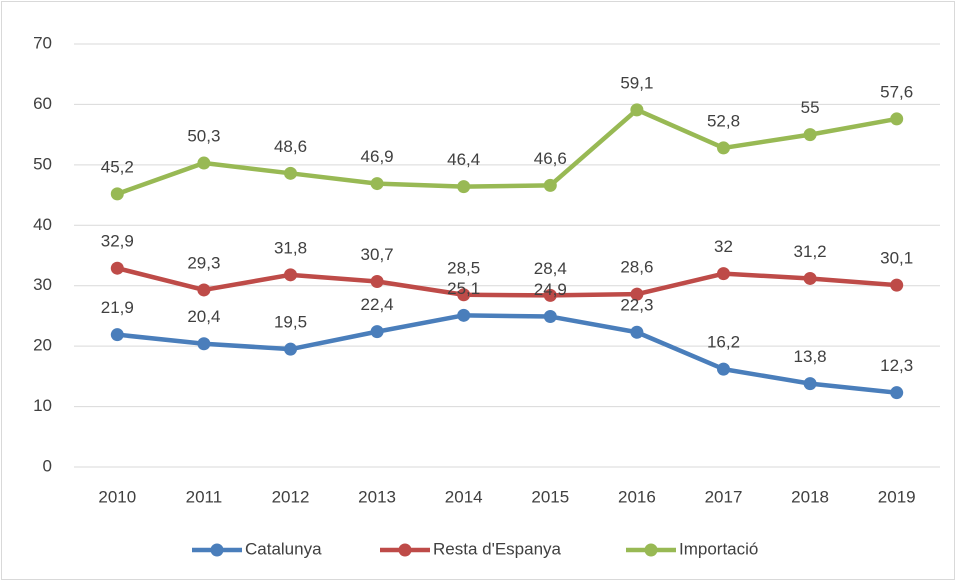 The height and width of the screenshot is (587, 957). Describe the element at coordinates (42, 103) in the screenshot. I see `y-tick-label: 60` at that location.